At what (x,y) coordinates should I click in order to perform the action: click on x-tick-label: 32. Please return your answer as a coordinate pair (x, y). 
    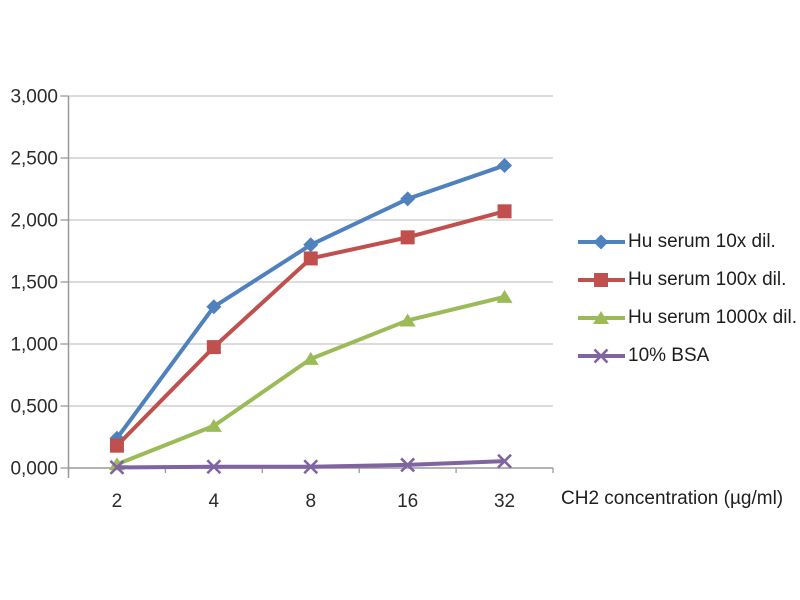
    Looking at the image, I should click on (504, 501).